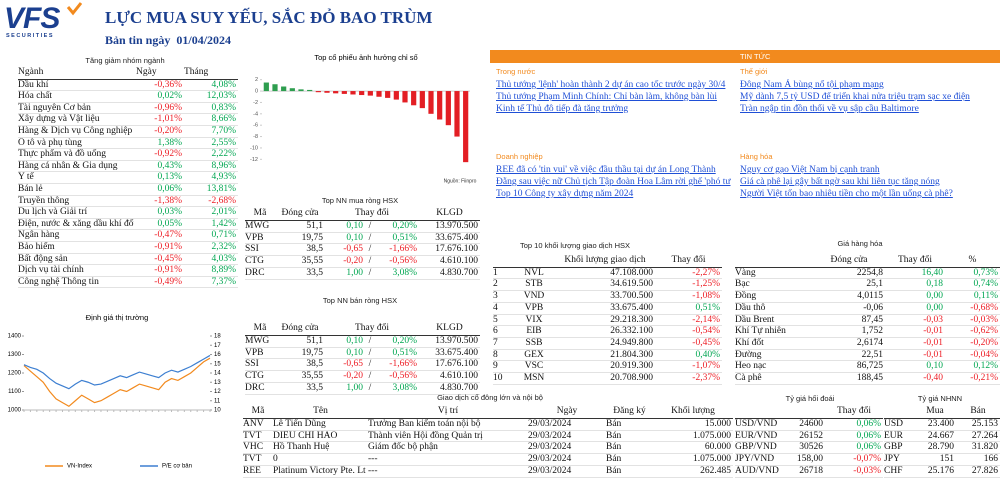  What do you see at coordinates (117, 317) in the screenshot?
I see `chart-title: Định giá thị trường` at bounding box center [117, 317].